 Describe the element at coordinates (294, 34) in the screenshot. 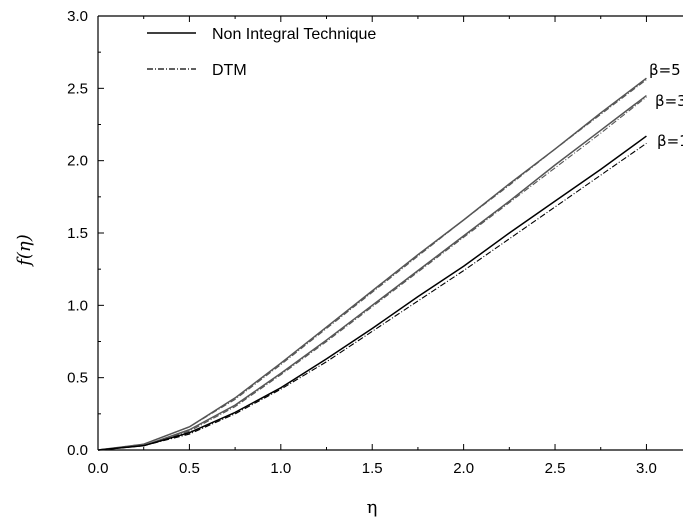

I see `legend-label-non-integral: Non Integral Technique` at that location.